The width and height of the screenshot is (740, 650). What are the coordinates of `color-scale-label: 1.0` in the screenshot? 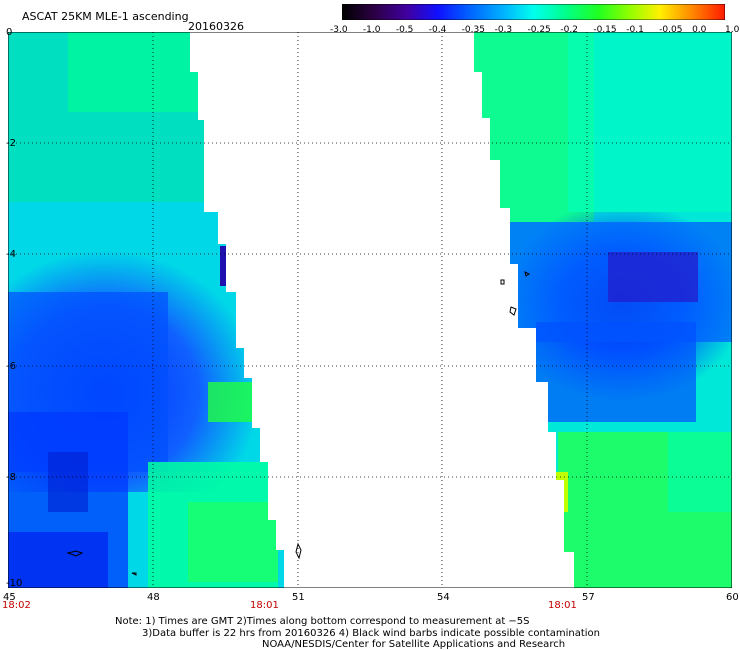 It's located at (732, 30).